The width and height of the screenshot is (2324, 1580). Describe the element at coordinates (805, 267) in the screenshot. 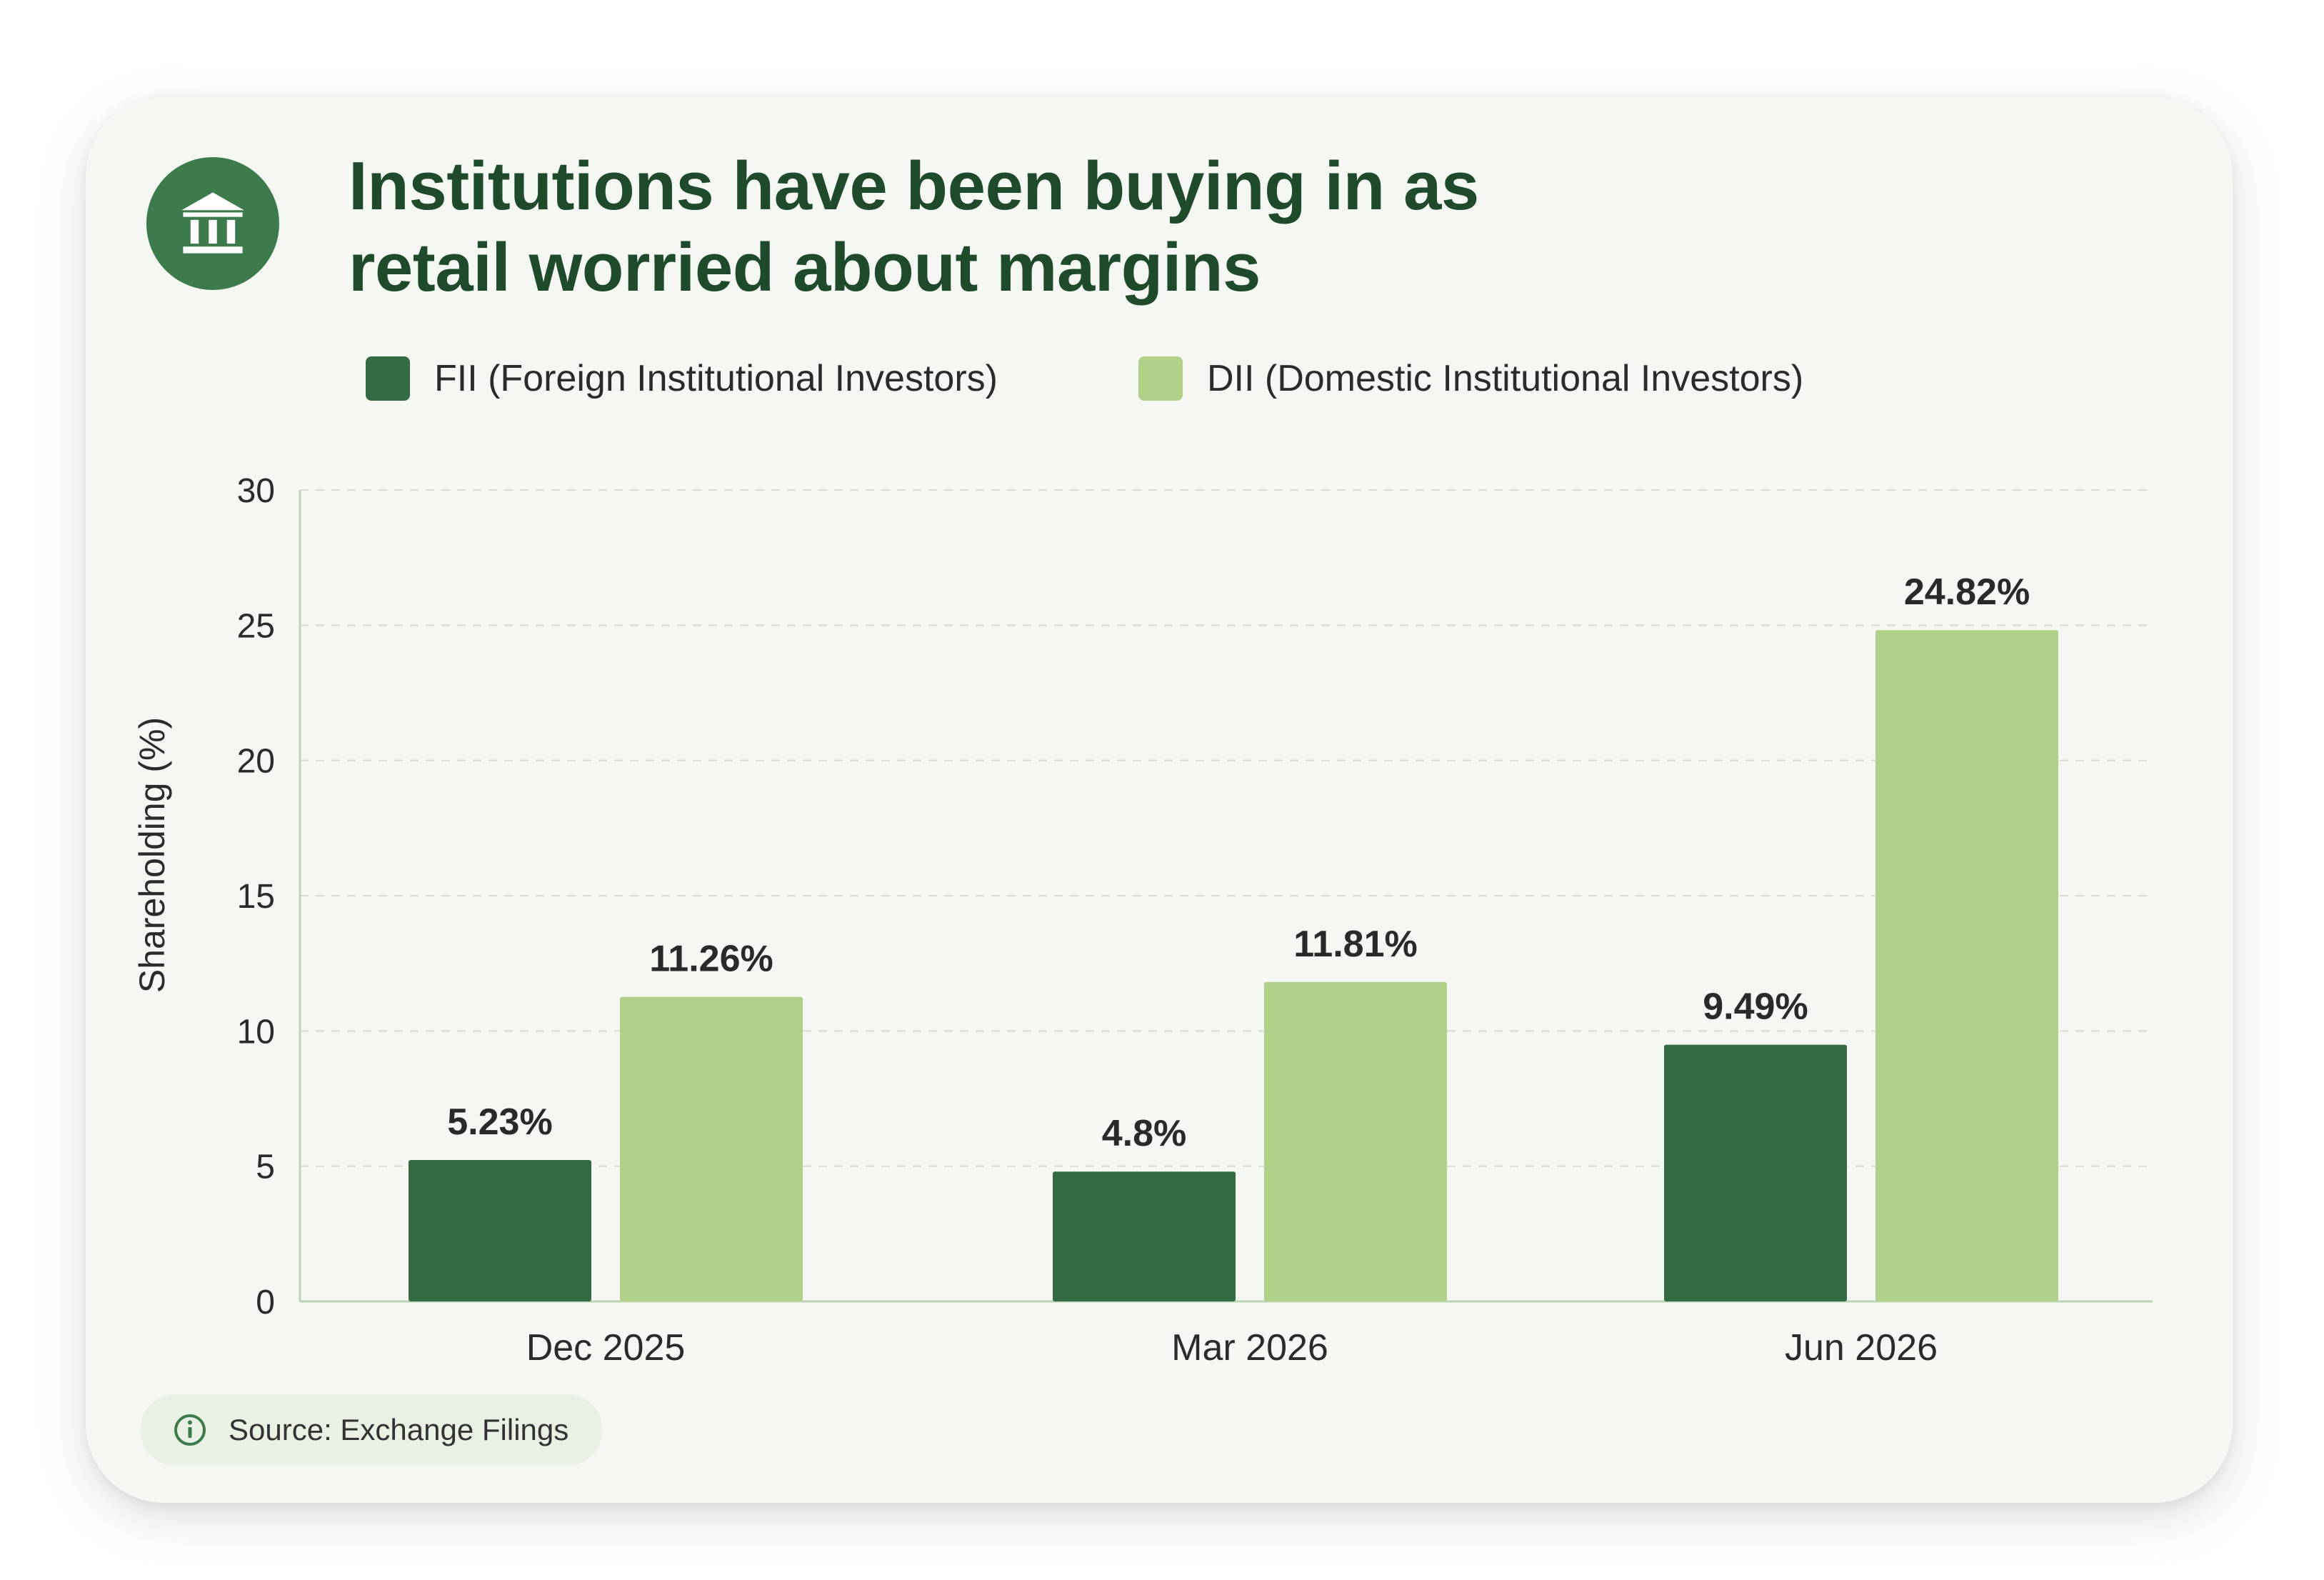

I see `chart-title-line-2: retail worried about margins` at that location.